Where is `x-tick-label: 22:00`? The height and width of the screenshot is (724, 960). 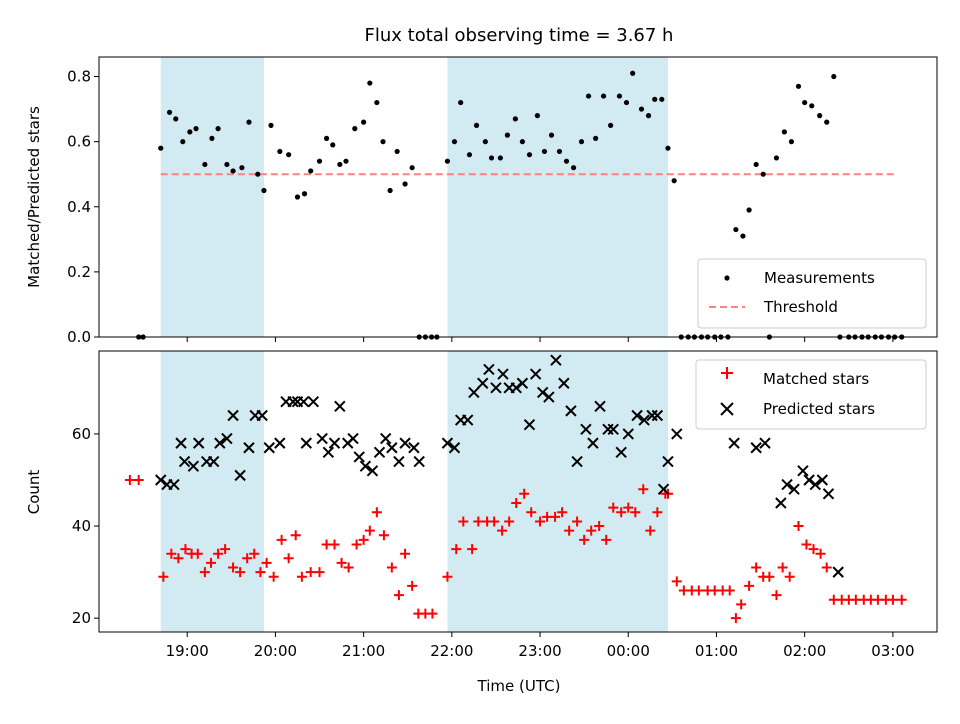
x-tick-label: 22:00 is located at coordinates (451, 651).